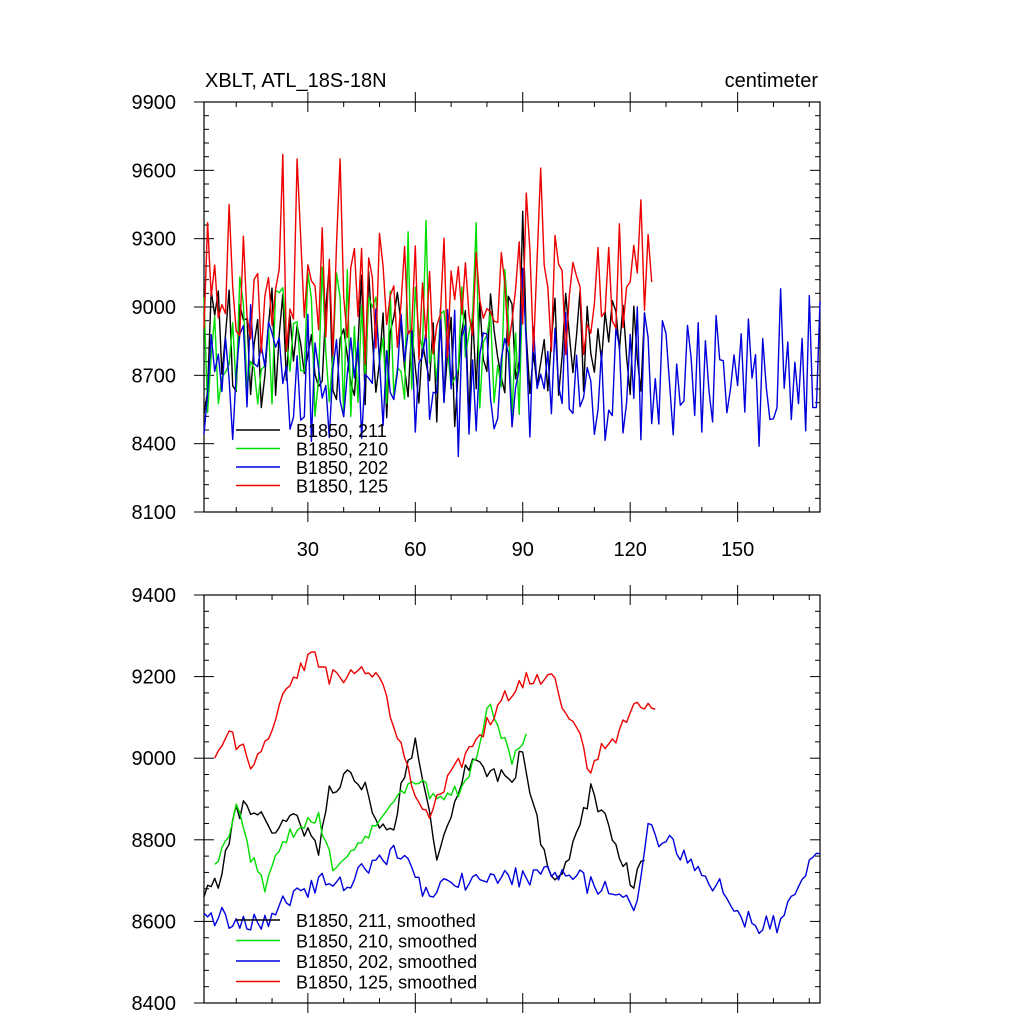  I want to click on y-tick-label: 8800, so click(154, 841).